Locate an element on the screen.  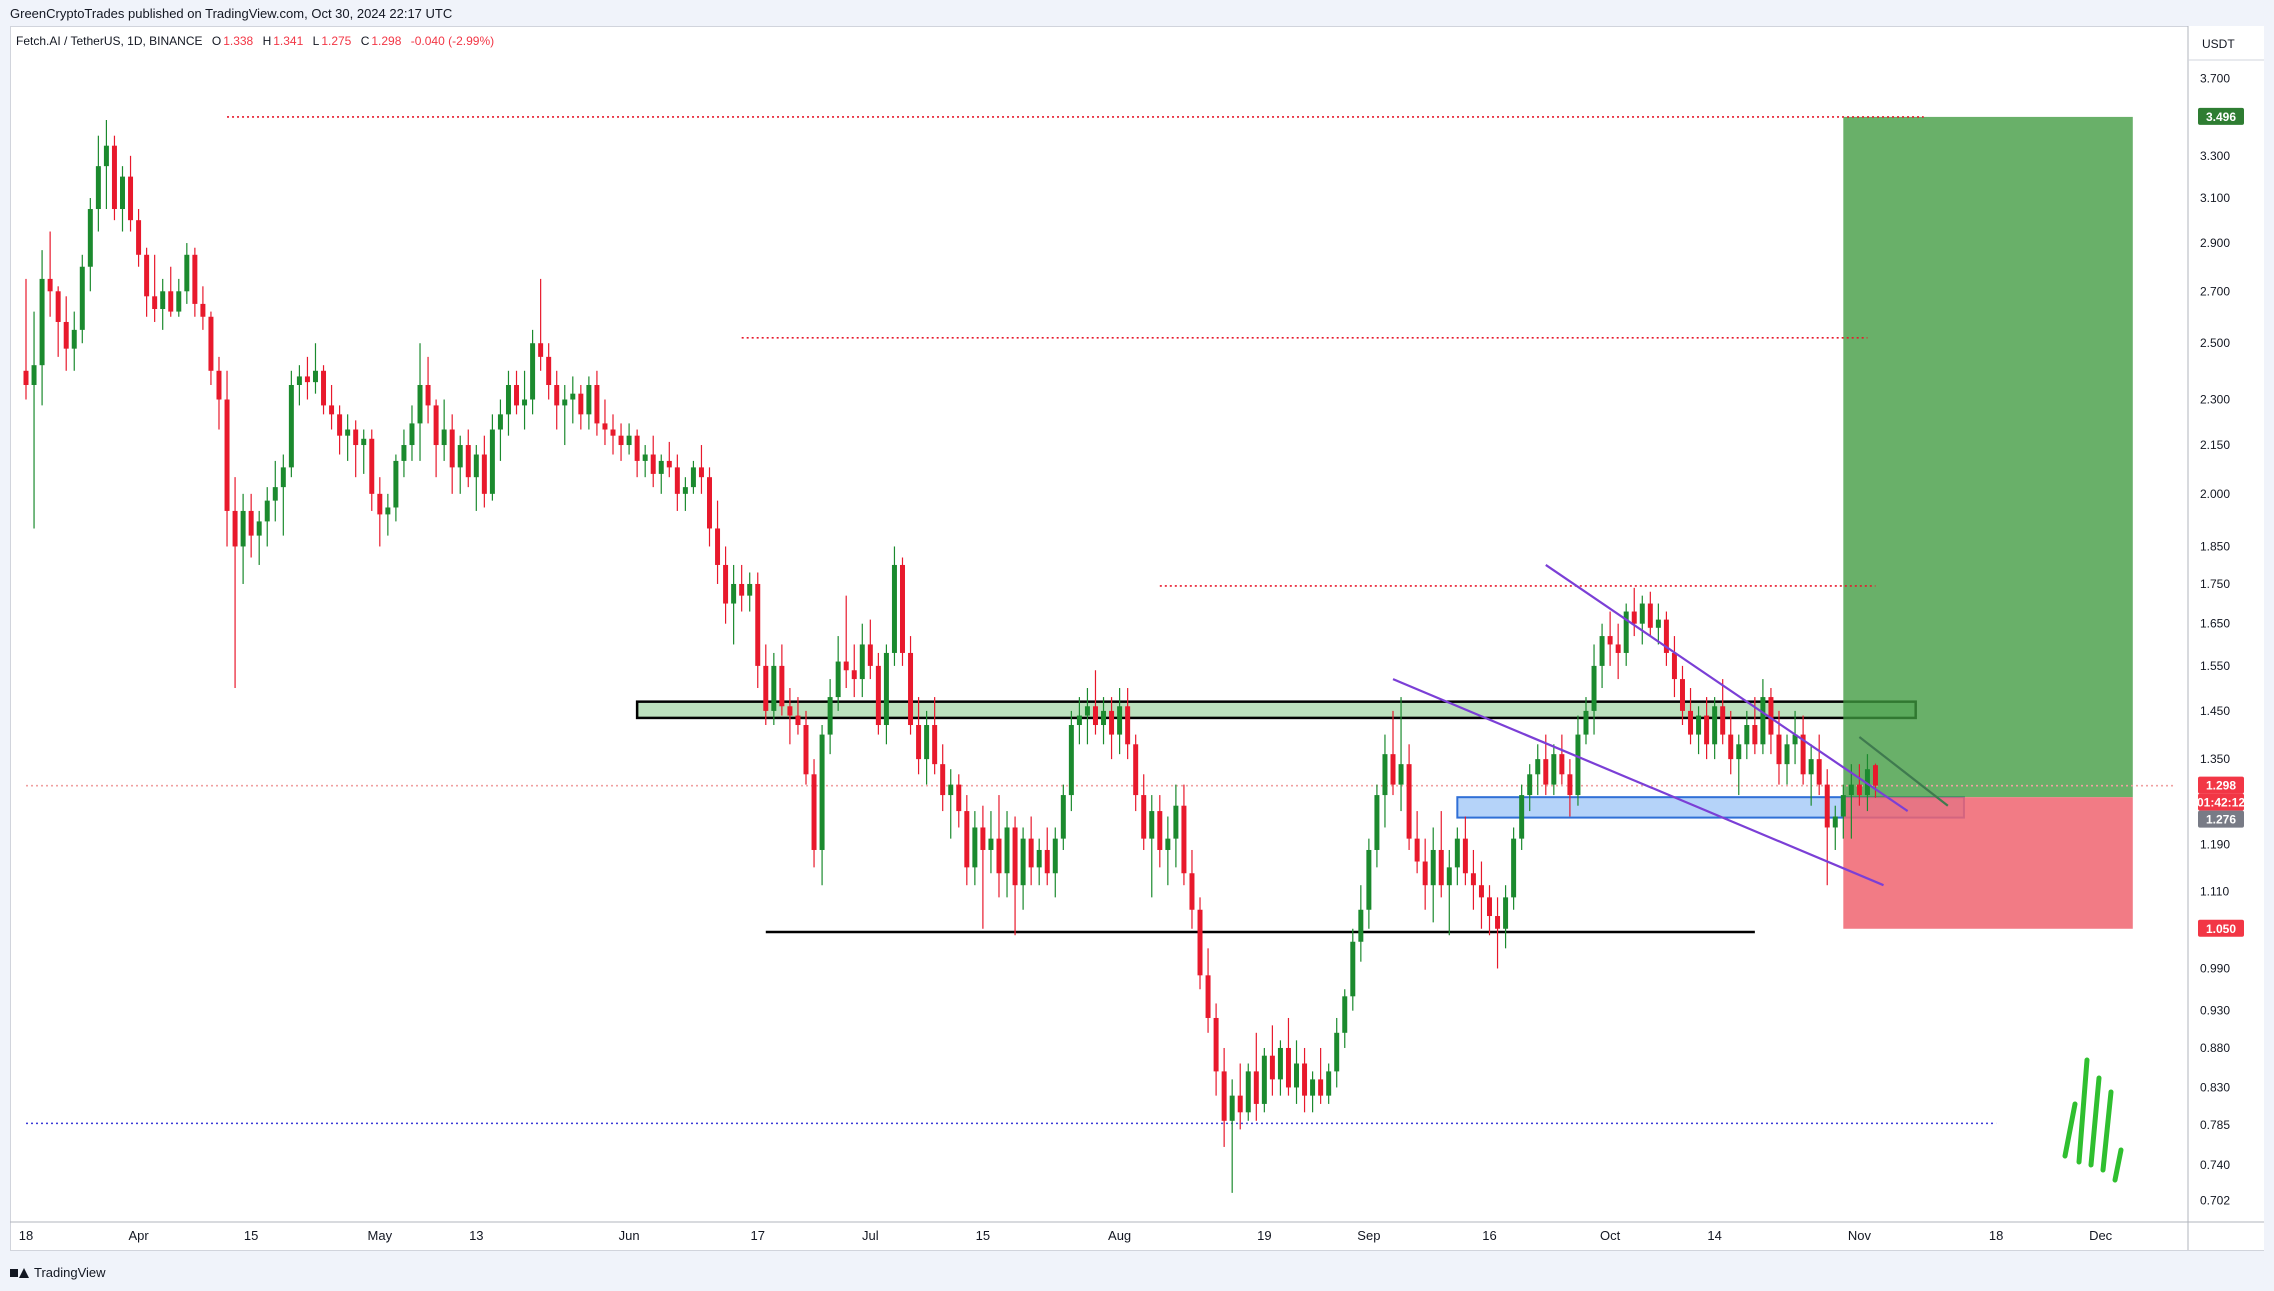
price-tick-label: 2.000 is located at coordinates (2215, 494).